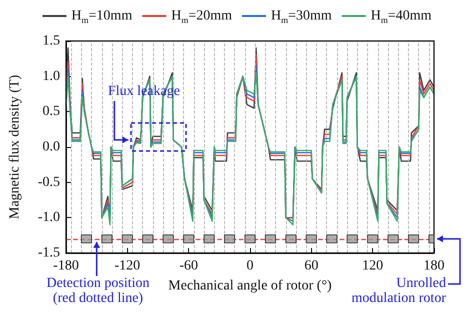 This screenshot has width=474, height=333. What do you see at coordinates (434, 266) in the screenshot?
I see `x-tick-label: 180` at bounding box center [434, 266].